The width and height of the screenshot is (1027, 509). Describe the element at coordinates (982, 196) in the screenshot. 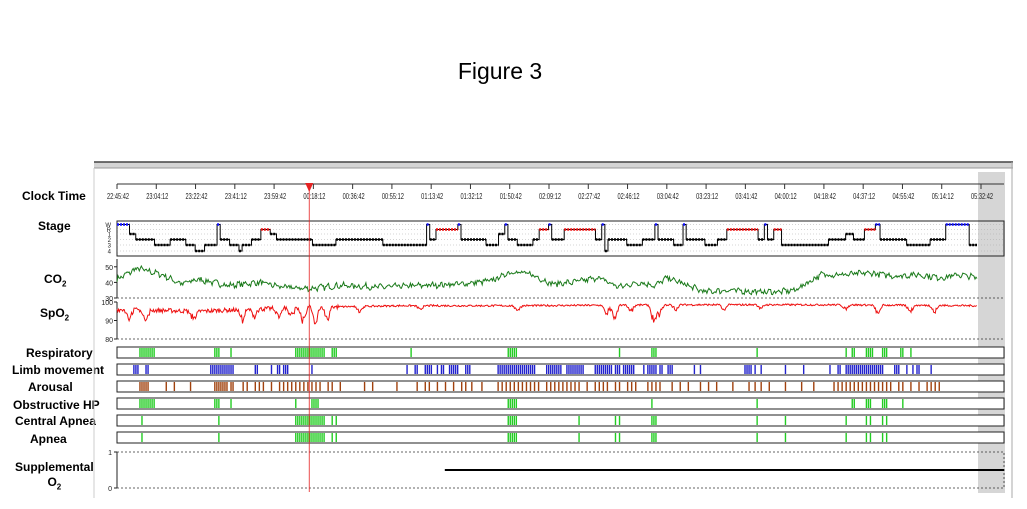

I see `time-tick-label: 05:32:42` at that location.